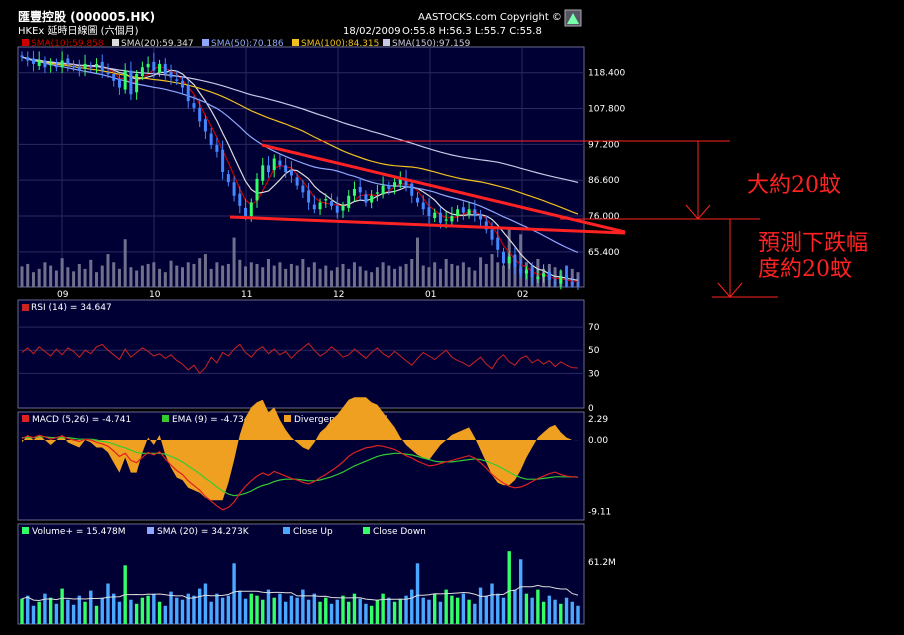  I want to click on volume-legend-label: SMA (20) = 34.273K, so click(203, 532).